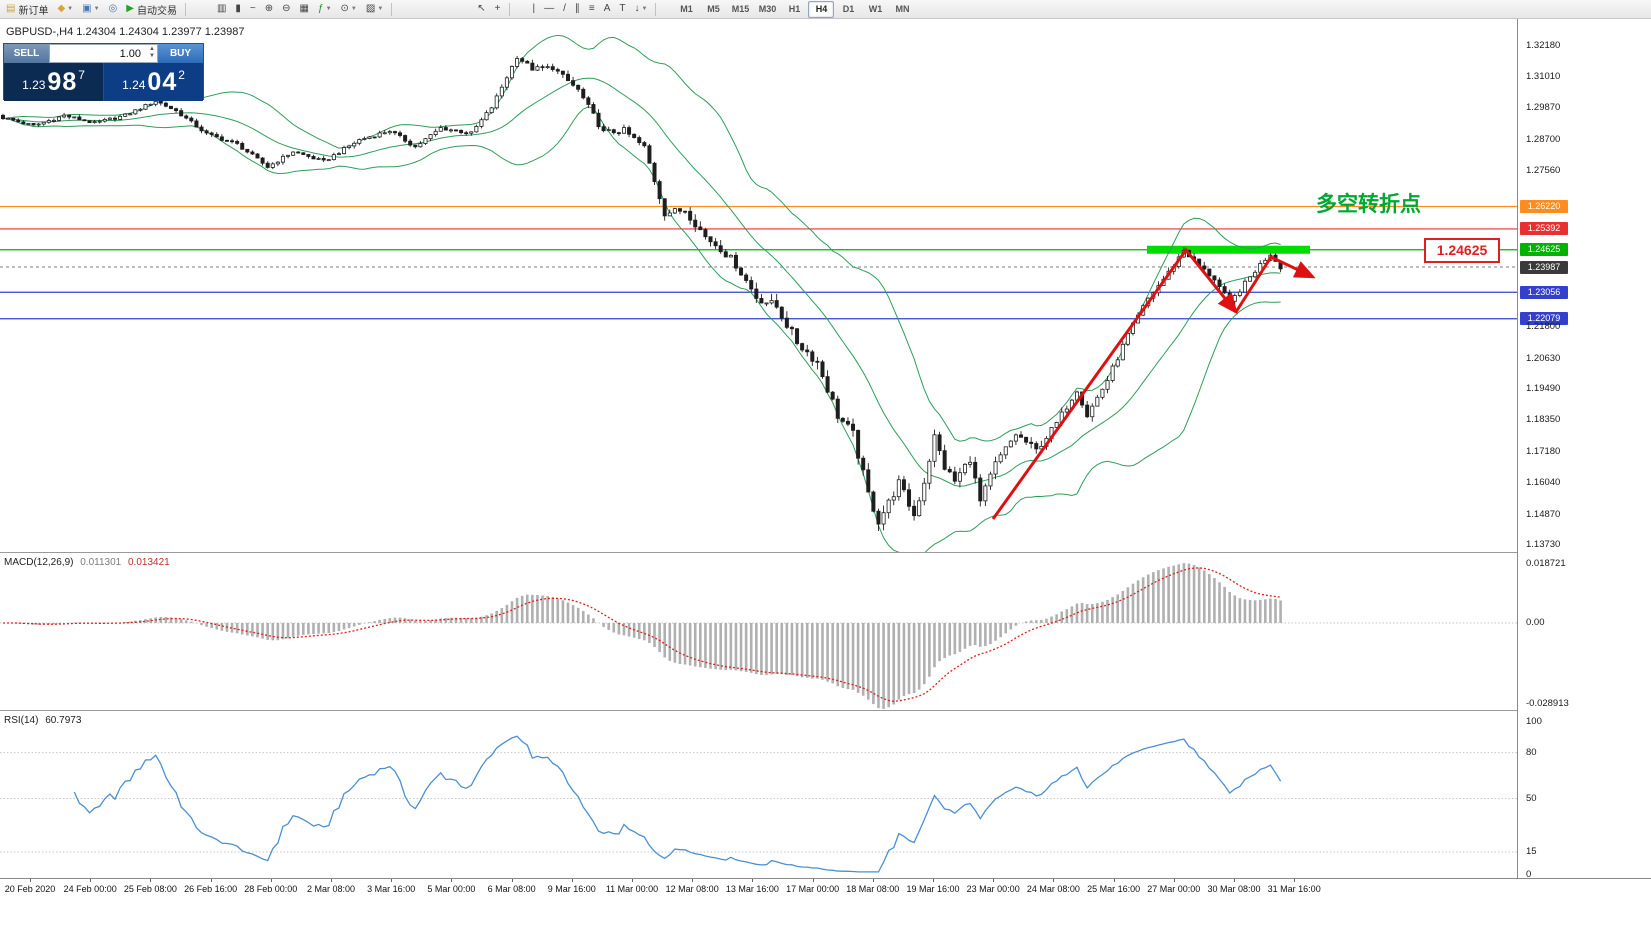 This screenshot has height=944, width=1651. I want to click on candles-chart-icon: ▮, so click(238, 8).